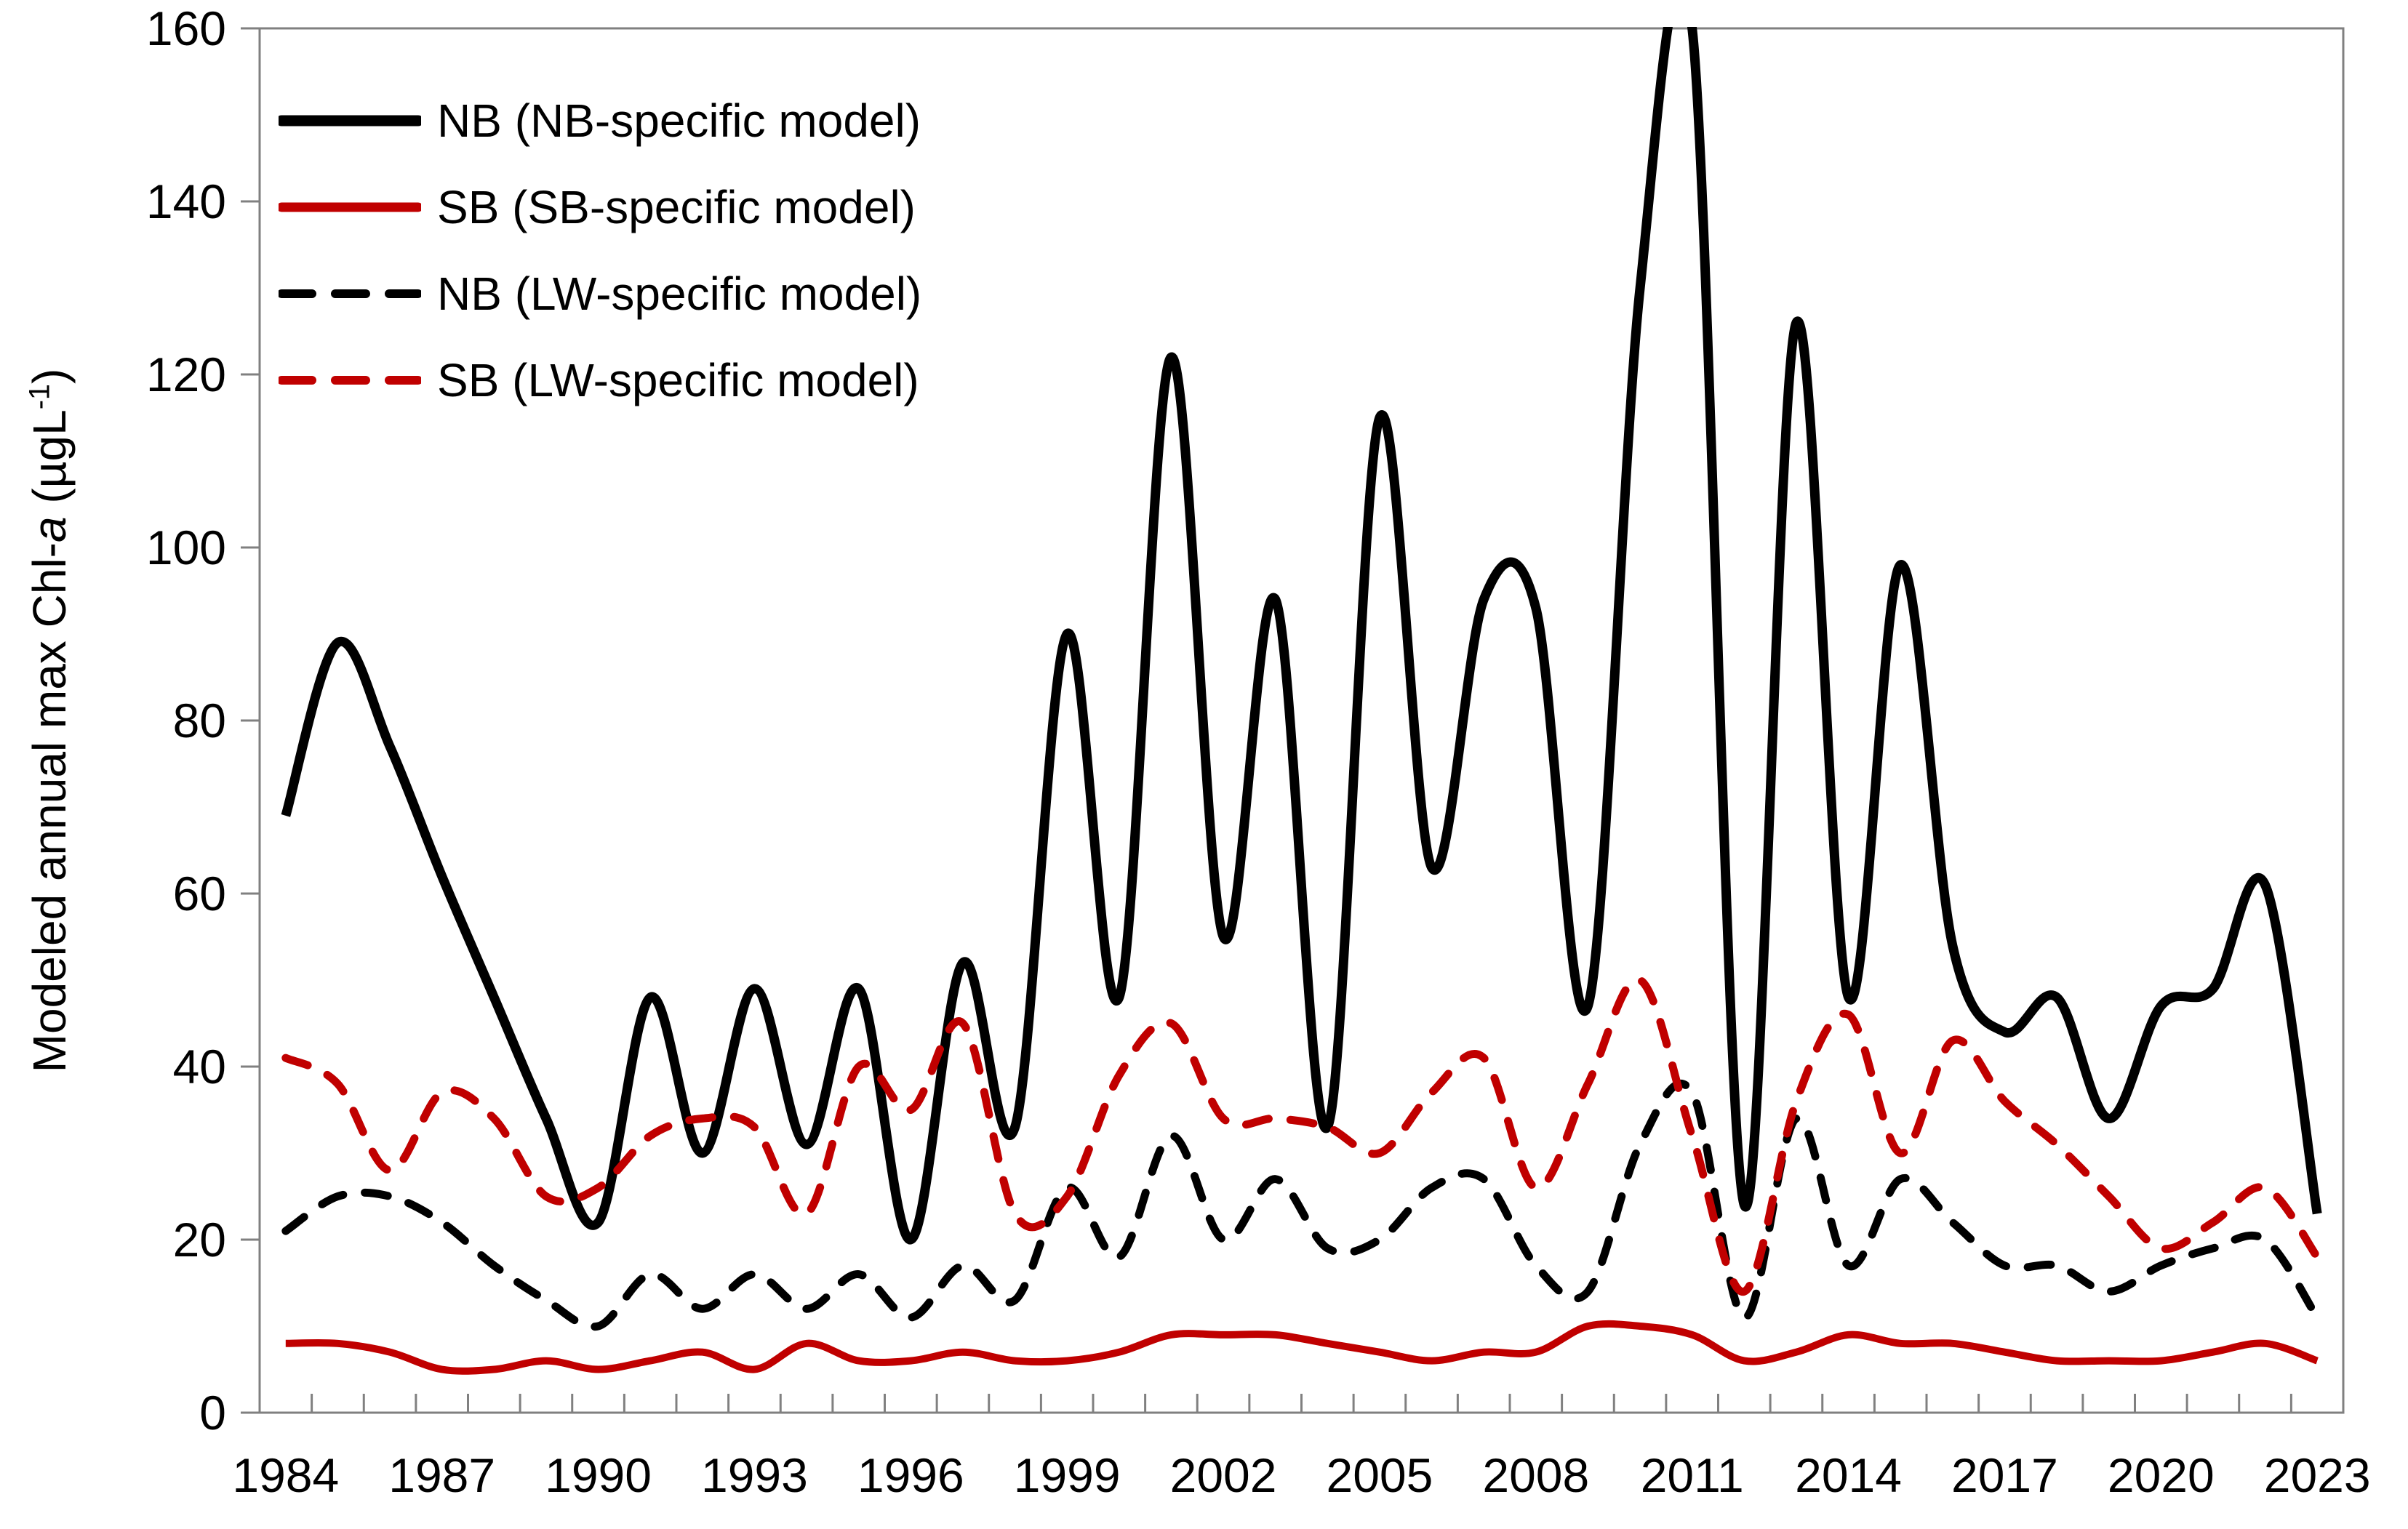 Image resolution: width=2408 pixels, height=1529 pixels. Describe the element at coordinates (49, 376) in the screenshot. I see `y-axis-title-close: )` at that location.